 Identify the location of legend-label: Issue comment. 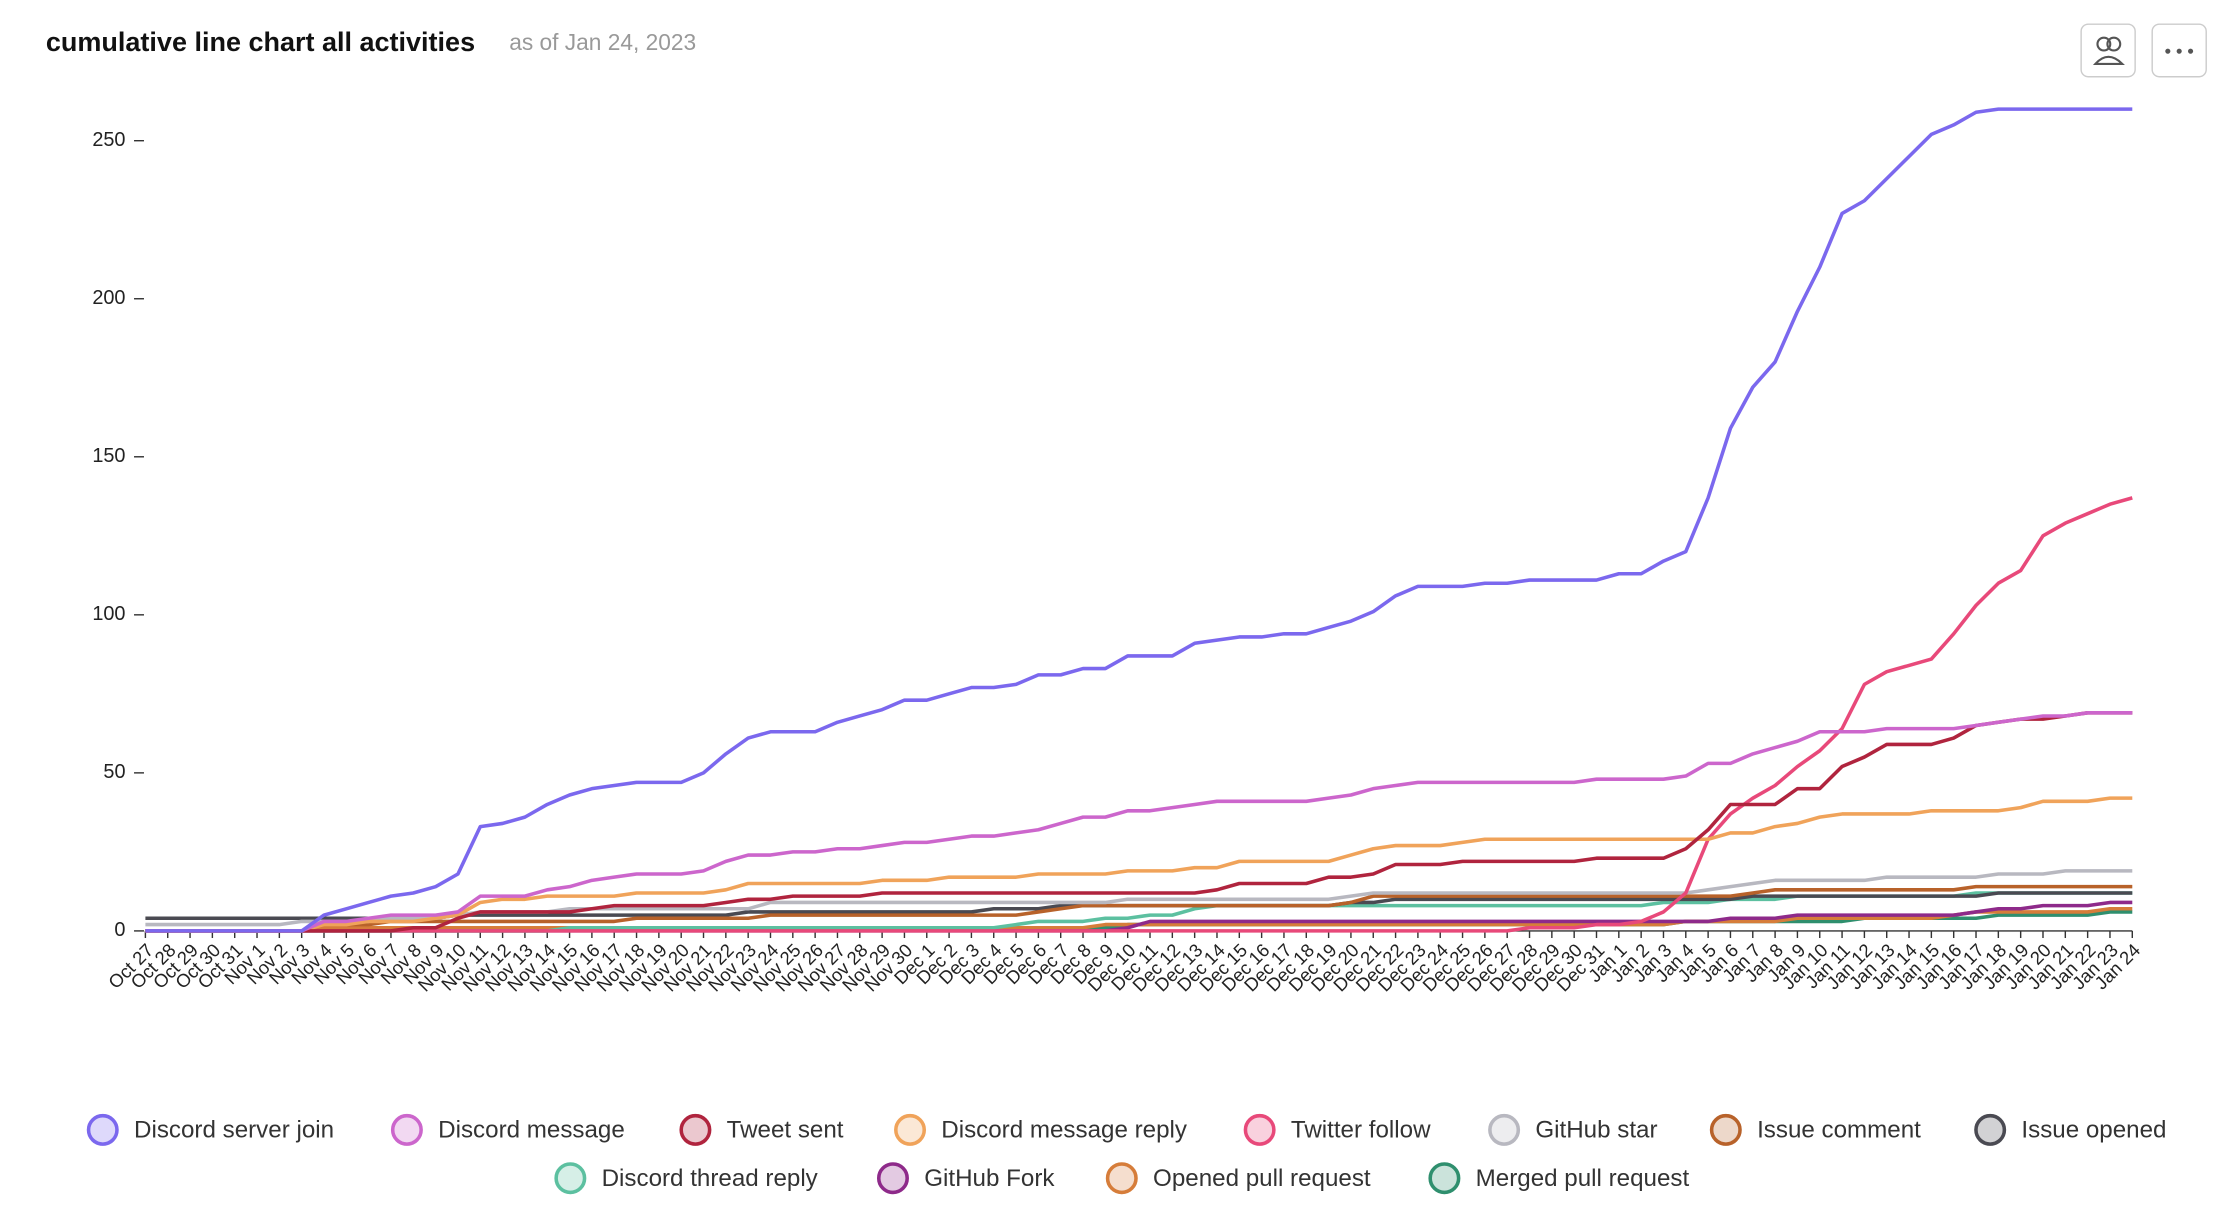
(1839, 1130).